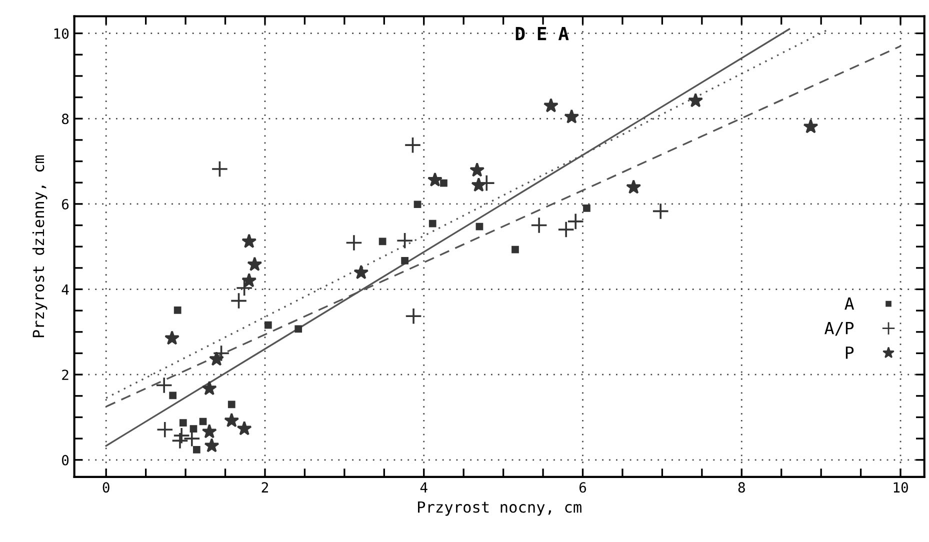  I want to click on x-tick-label: 2, so click(265, 487).